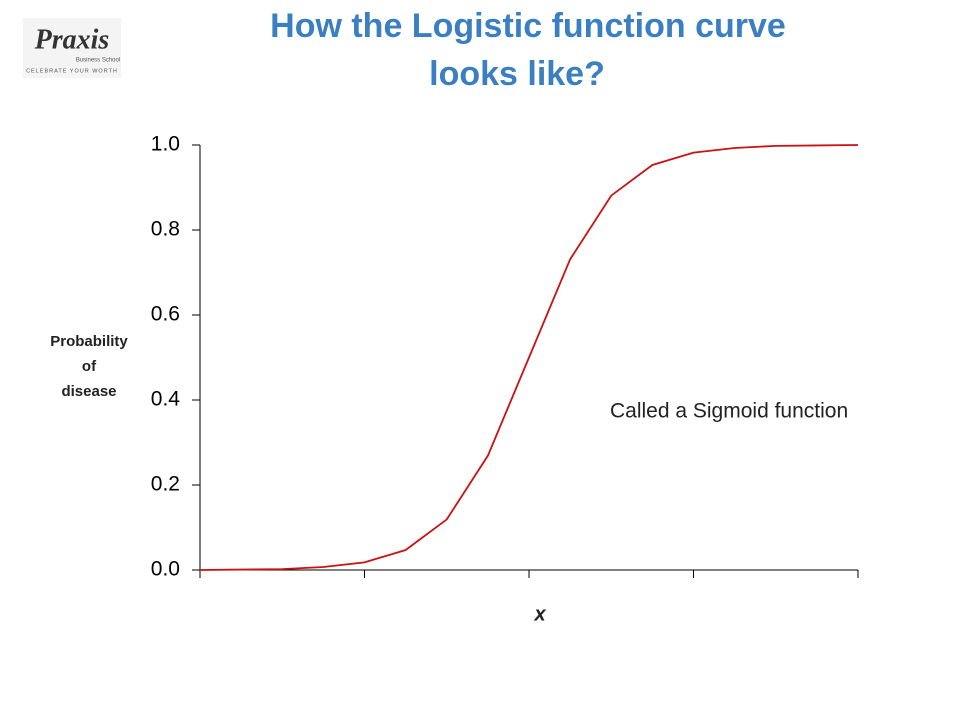 This screenshot has width=960, height=720. I want to click on y-label: disease, so click(88, 391).